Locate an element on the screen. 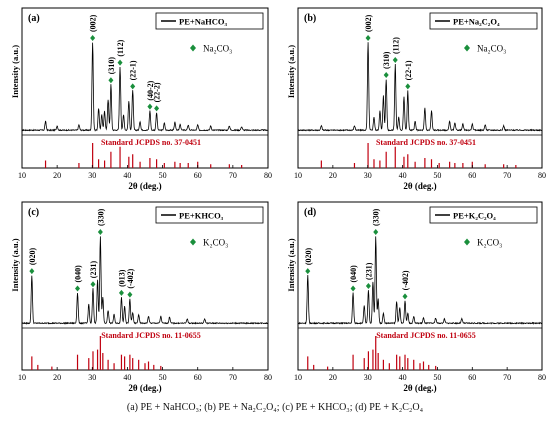  panel-label: (b) is located at coordinates (310, 18).